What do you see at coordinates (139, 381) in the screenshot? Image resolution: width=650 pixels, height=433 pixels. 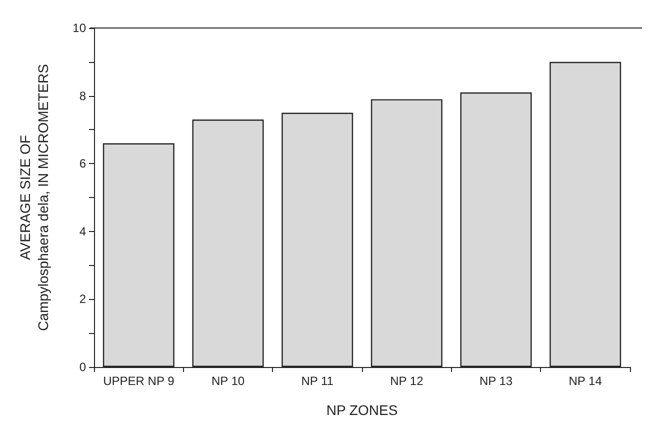 I see `x-tick-label: UPPER NP 9` at bounding box center [139, 381].